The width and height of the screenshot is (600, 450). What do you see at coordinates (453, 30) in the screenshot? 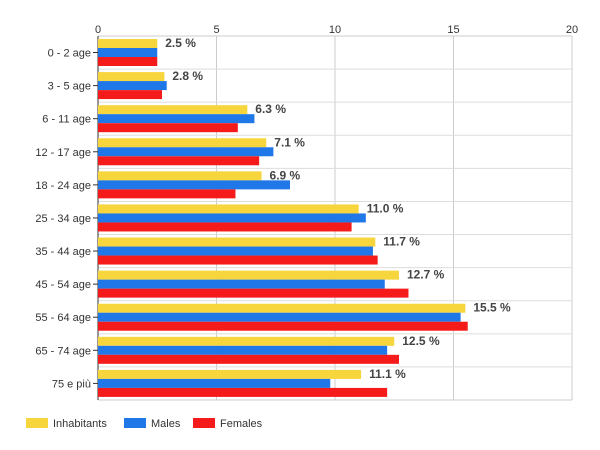
I see `x-tick-label: 15` at bounding box center [453, 30].